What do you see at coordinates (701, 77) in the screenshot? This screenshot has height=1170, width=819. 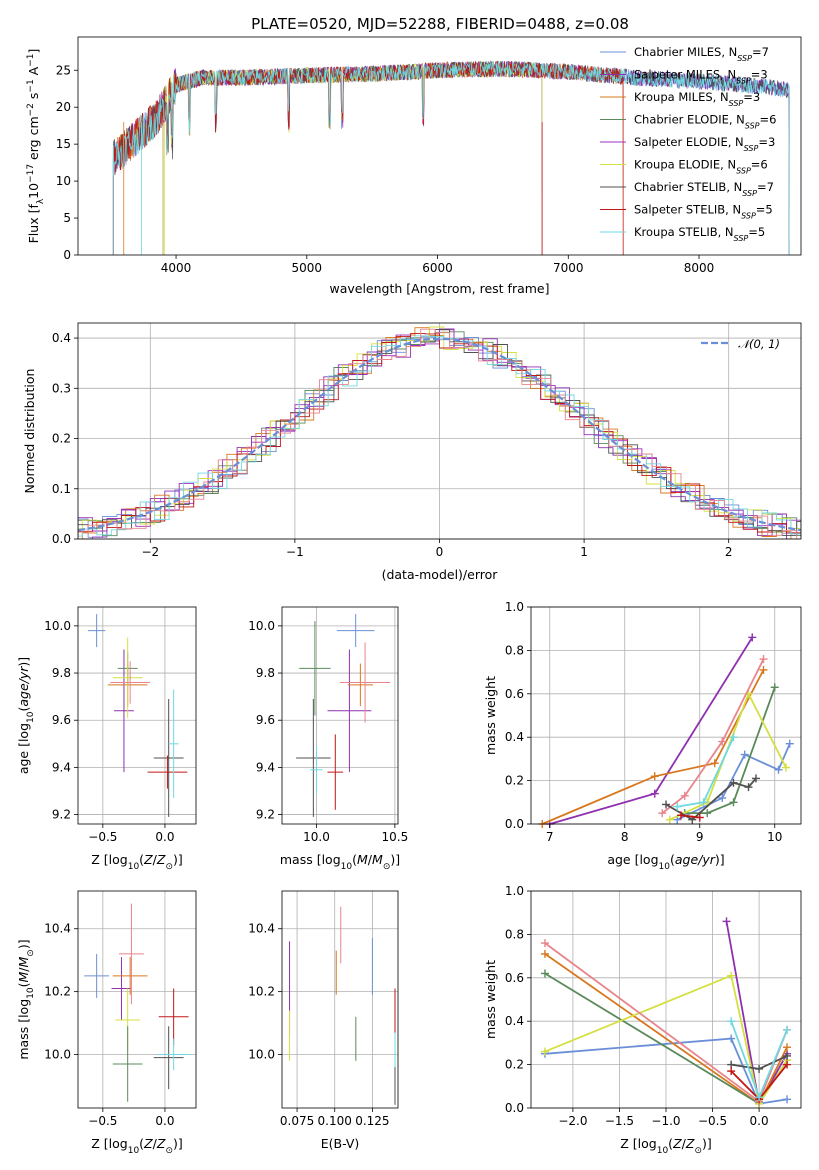 I see `legend-label: Salpeter MILES, NSSP=3` at bounding box center [701, 77].